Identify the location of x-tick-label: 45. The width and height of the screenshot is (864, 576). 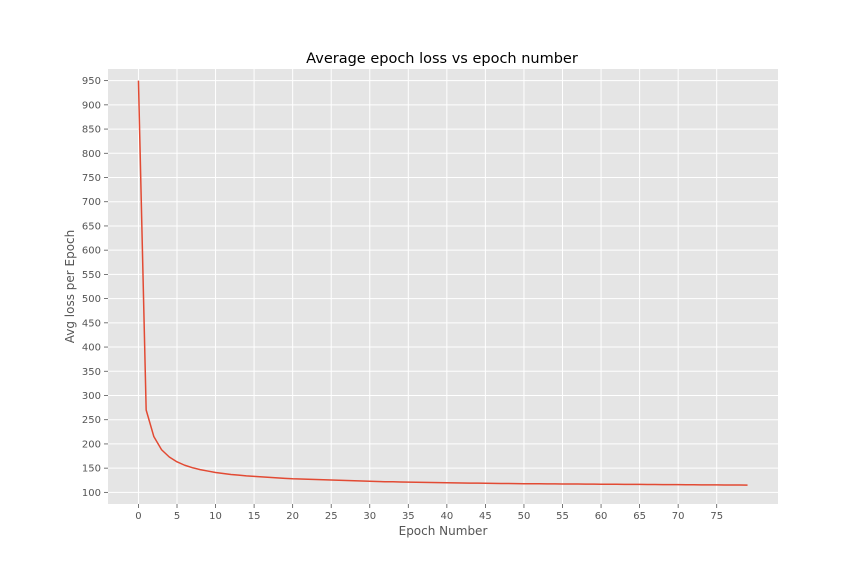
(485, 516).